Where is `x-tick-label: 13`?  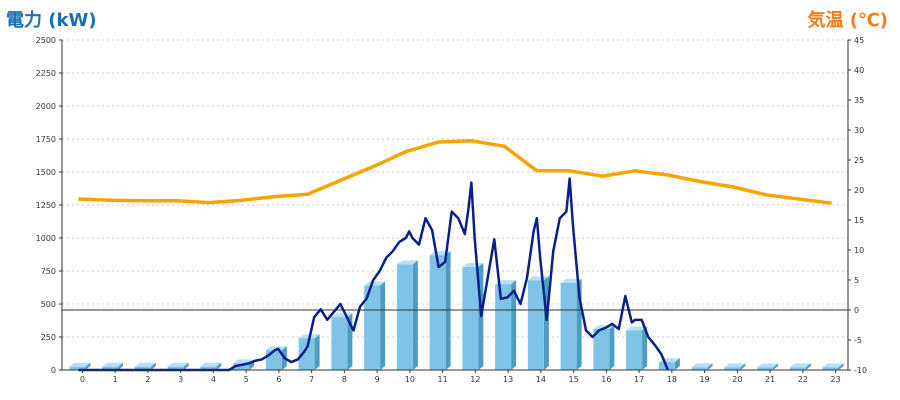
x-tick-label: 13 is located at coordinates (508, 379).